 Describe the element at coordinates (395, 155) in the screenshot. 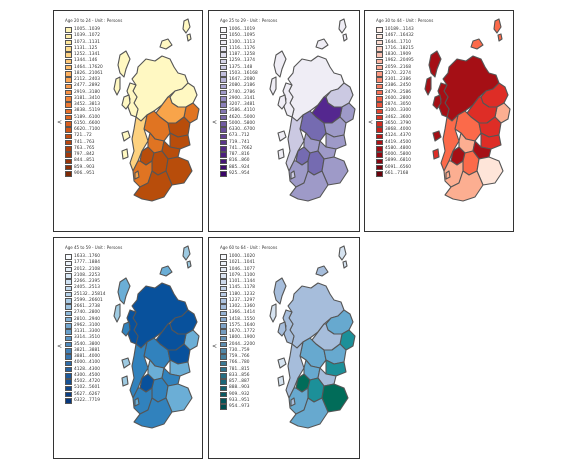

I see `legend-item: 5000...5800` at that location.